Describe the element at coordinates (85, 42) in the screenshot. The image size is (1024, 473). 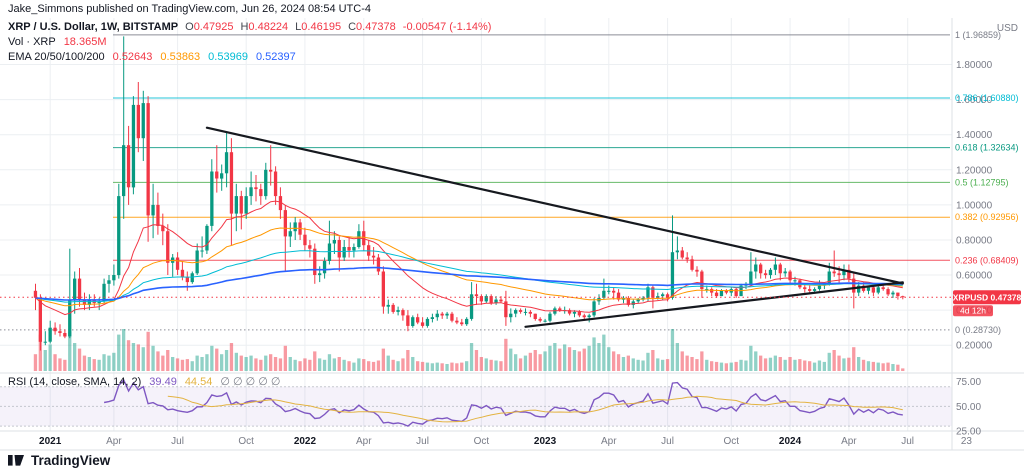
I see `volume-value: 18.365M` at that location.